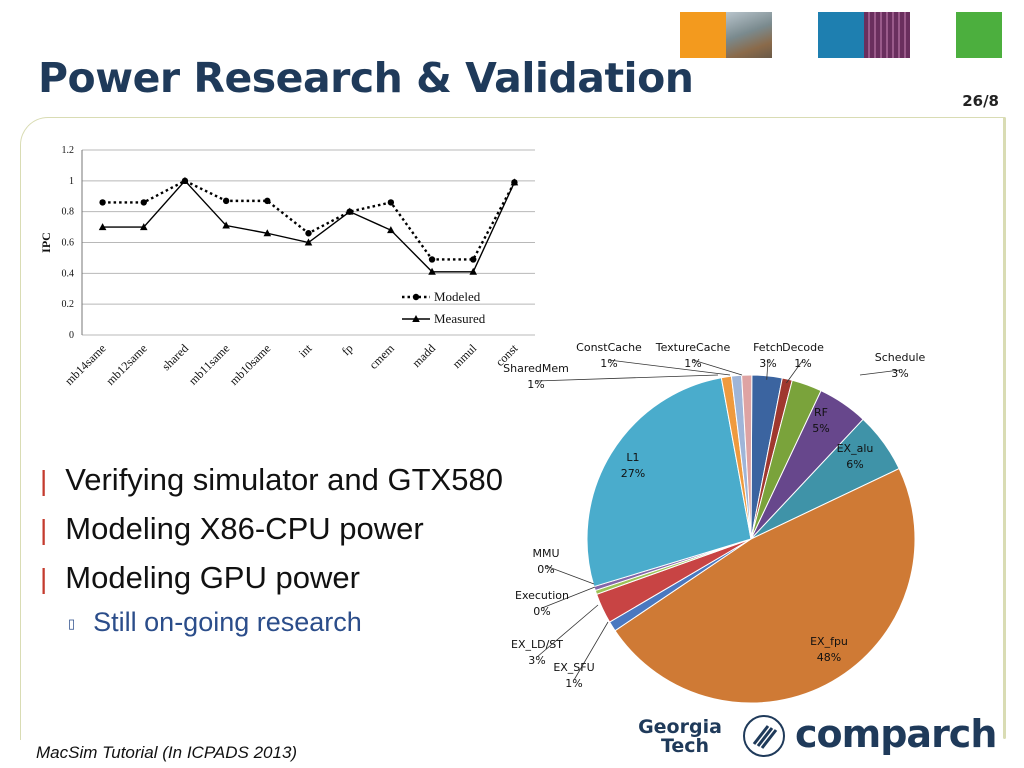 This screenshot has width=1024, height=768. Describe the element at coordinates (855, 448) in the screenshot. I see `slice-label-ex-alu: EX_alu` at that location.